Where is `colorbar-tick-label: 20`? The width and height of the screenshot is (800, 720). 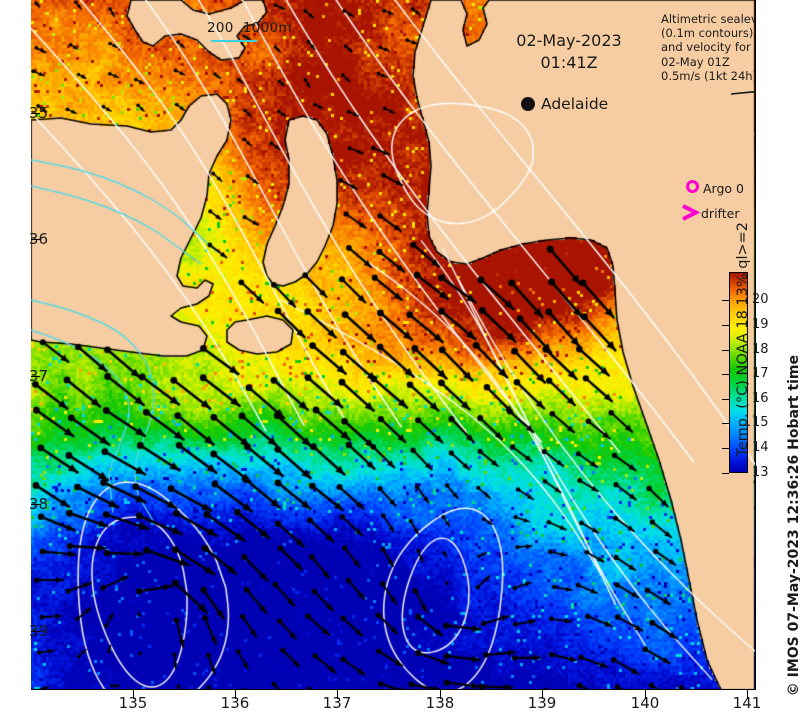
colorbar-tick-label: 20 is located at coordinates (760, 299).